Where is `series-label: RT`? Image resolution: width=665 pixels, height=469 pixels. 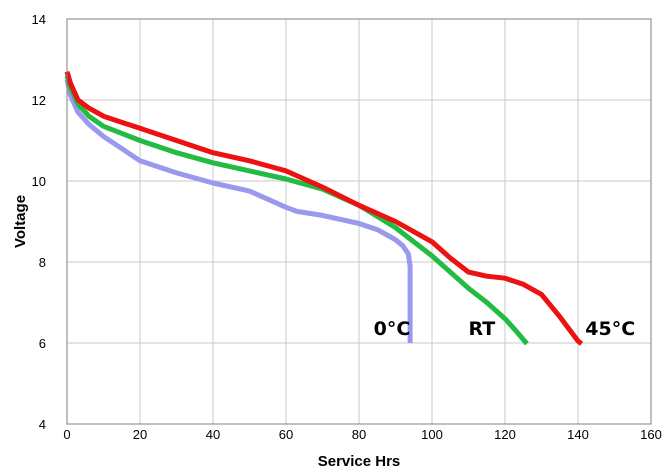 series-label: RT is located at coordinates (482, 329).